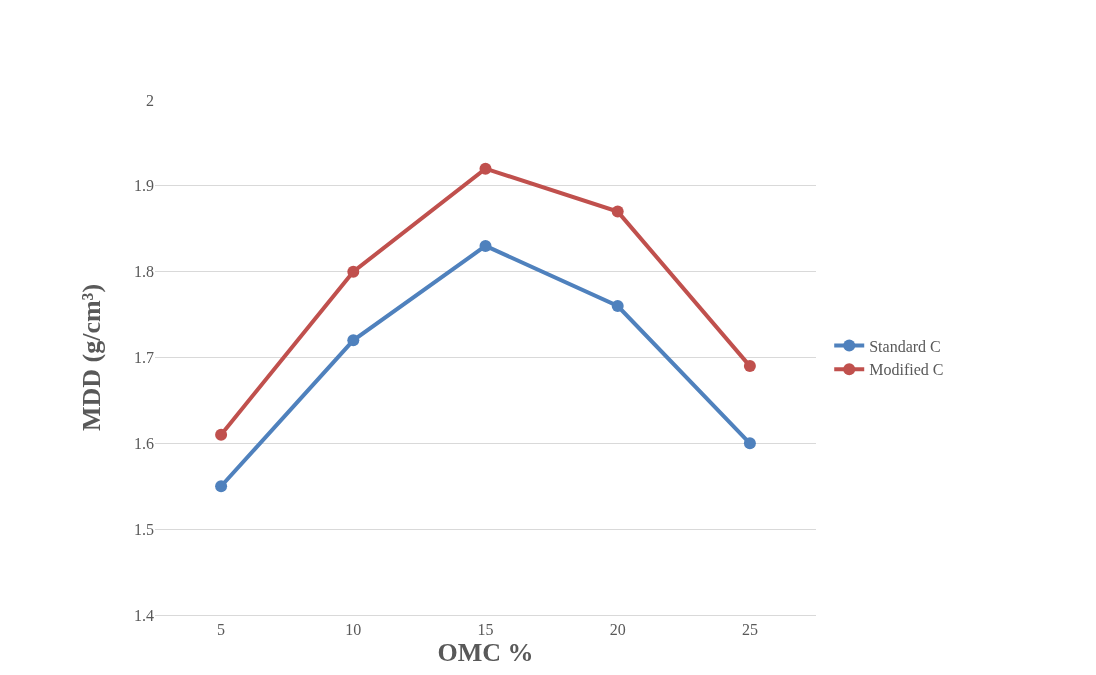 The image size is (1096, 675). I want to click on x-tick-label: 20, so click(617, 630).